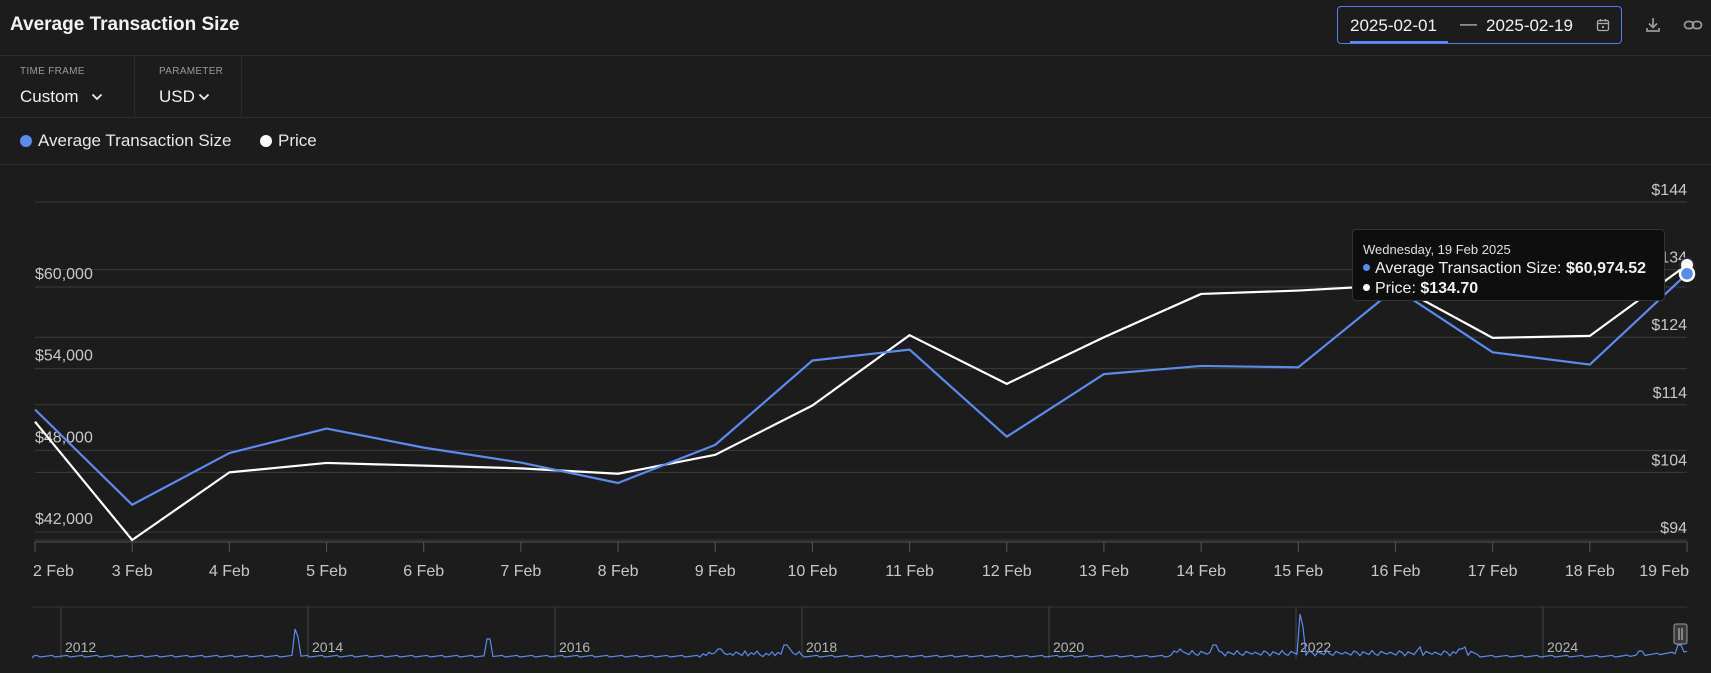 The image size is (1711, 673). Describe the element at coordinates (1670, 393) in the screenshot. I see `right-axis-tick-label: $114` at that location.